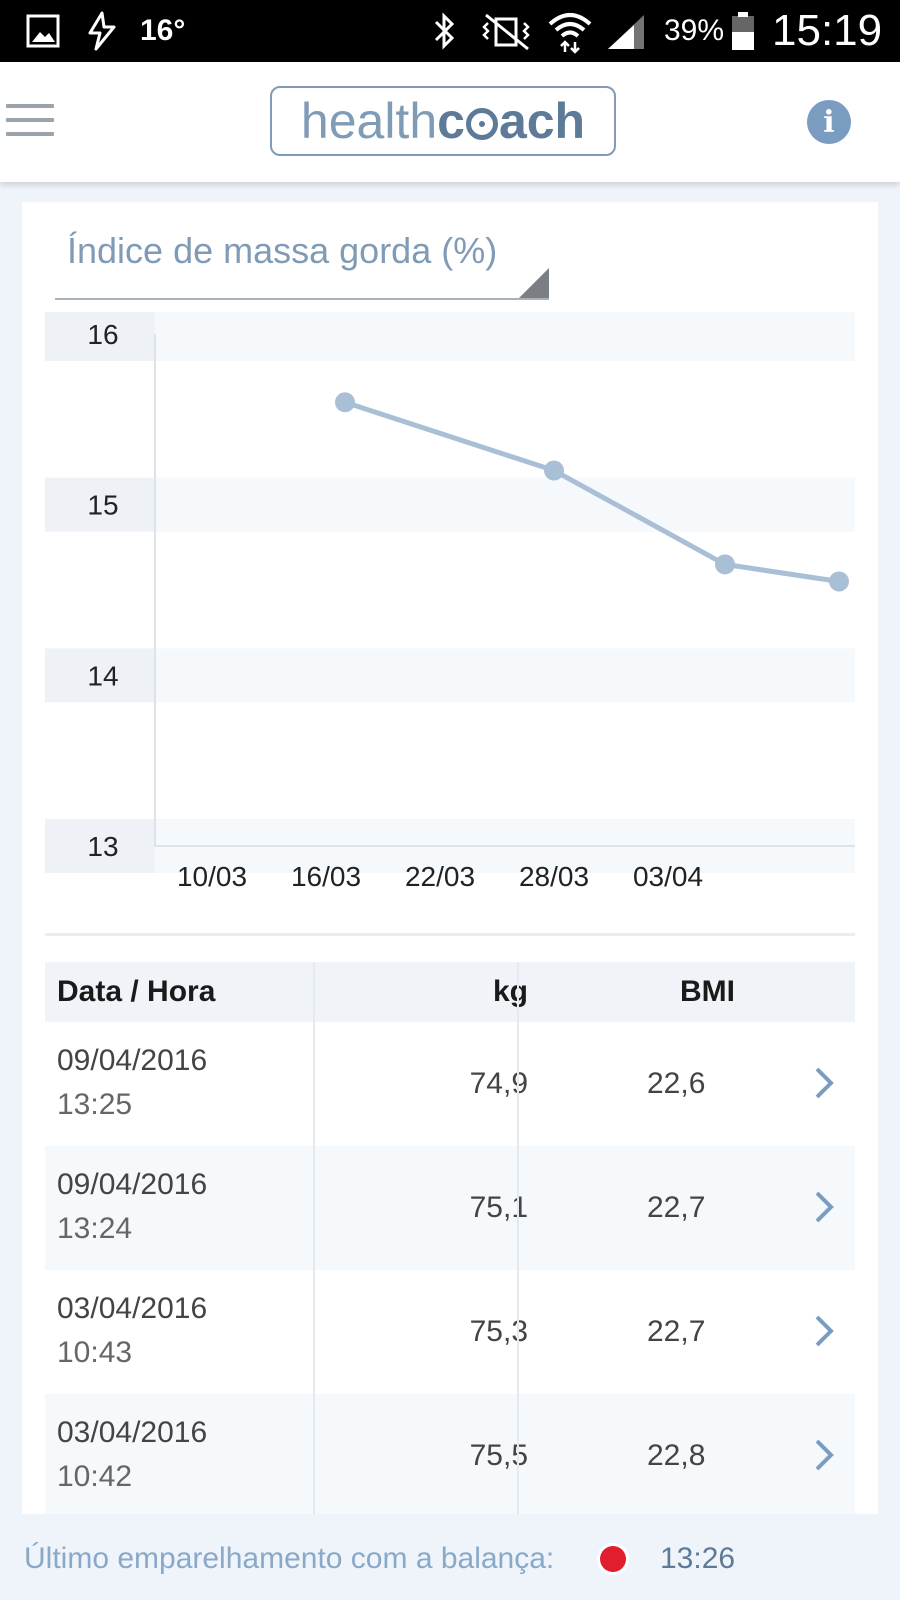  I want to click on row-time: 13:25, so click(95, 1104).